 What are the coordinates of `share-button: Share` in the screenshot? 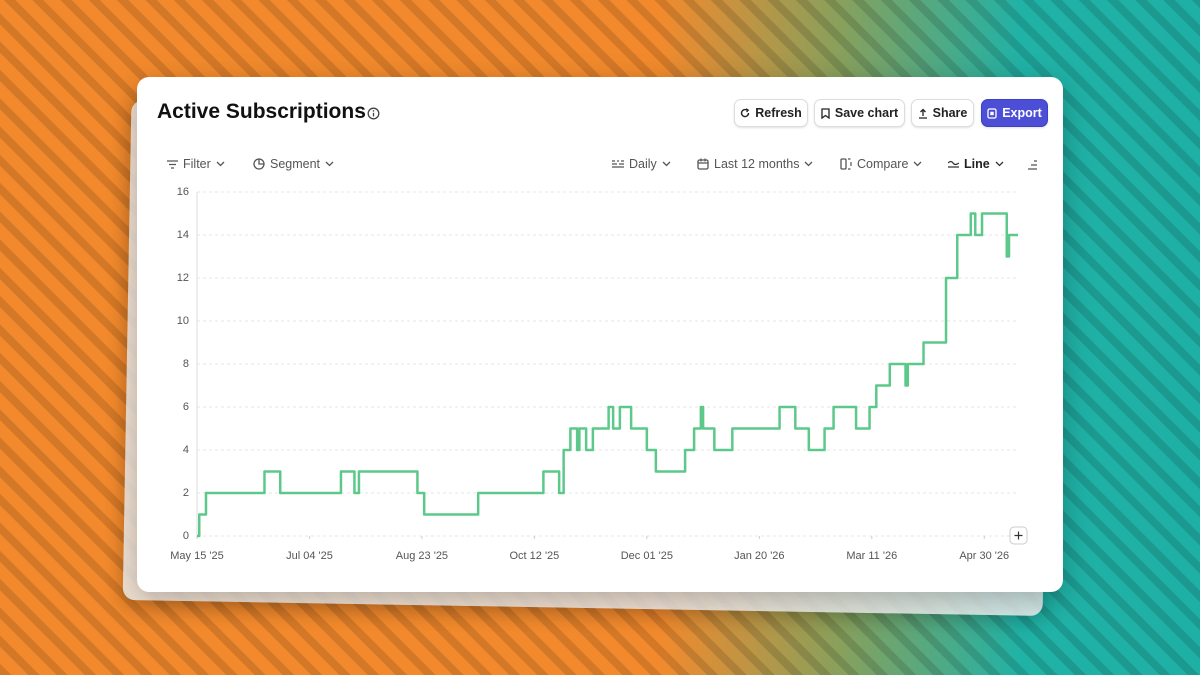 It's located at (942, 113).